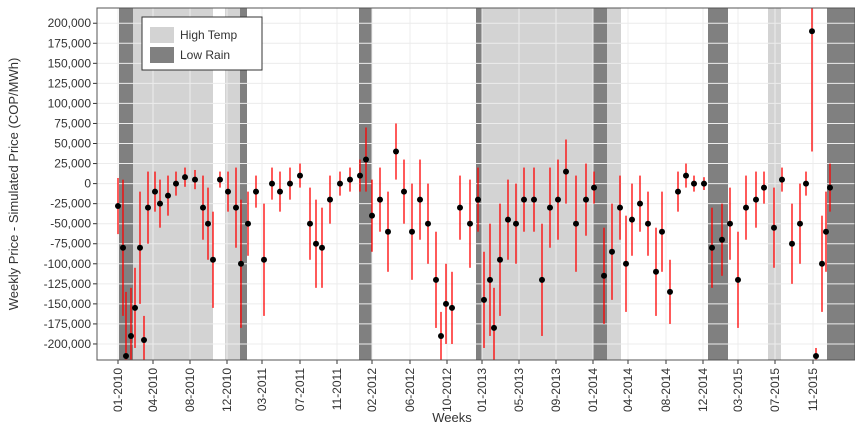  I want to click on legend: High Temp Low Rain, so click(202, 43).